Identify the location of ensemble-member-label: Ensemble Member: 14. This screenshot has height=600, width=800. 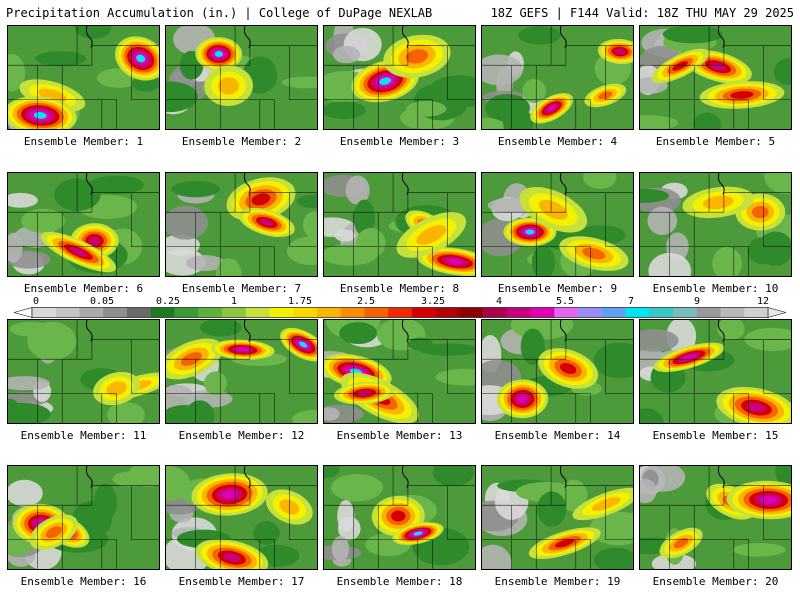
(557, 435).